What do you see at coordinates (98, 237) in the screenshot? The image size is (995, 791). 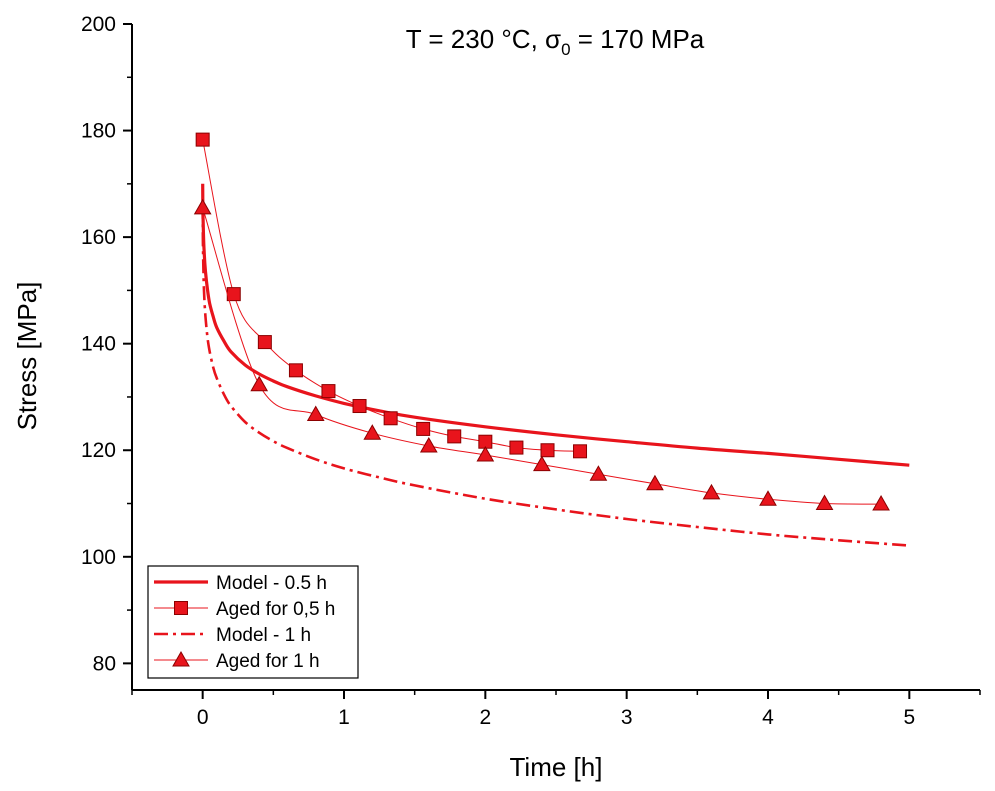 I see `y-tick-label: 160` at bounding box center [98, 237].